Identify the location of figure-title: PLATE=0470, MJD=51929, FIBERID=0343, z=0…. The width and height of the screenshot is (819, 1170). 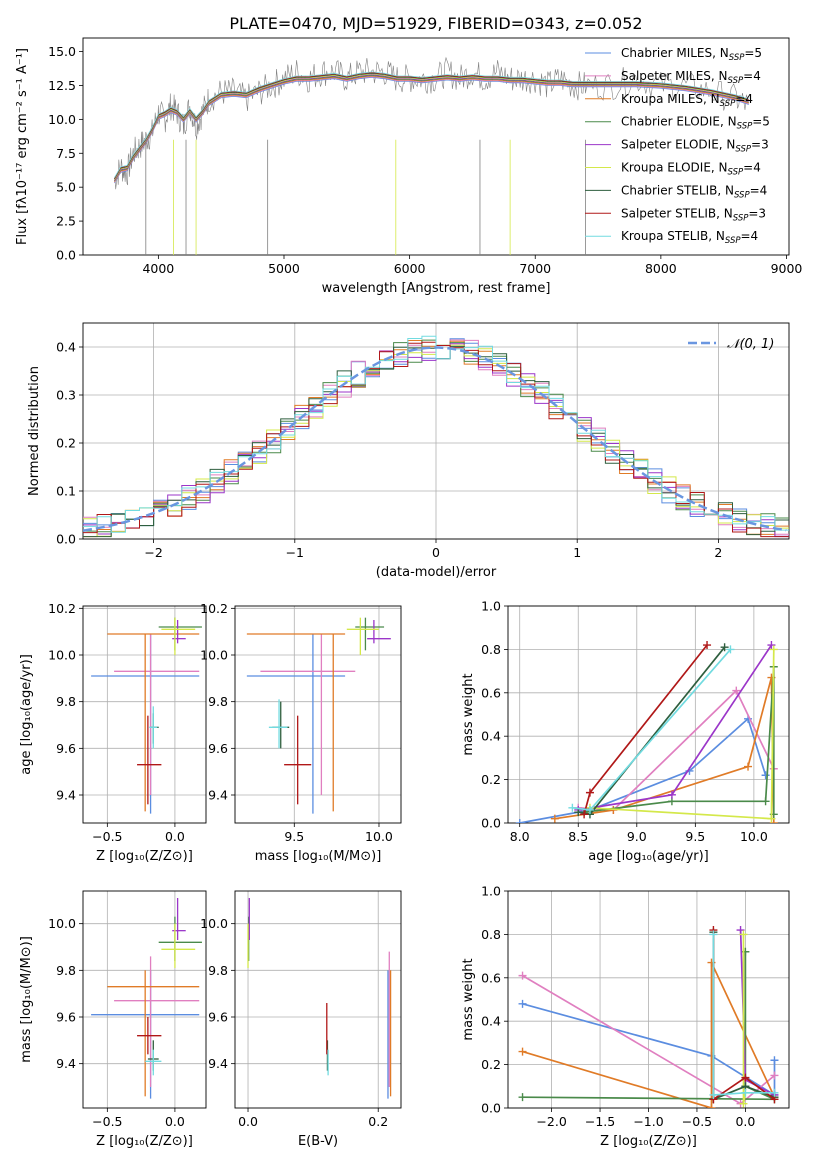
(435, 23).